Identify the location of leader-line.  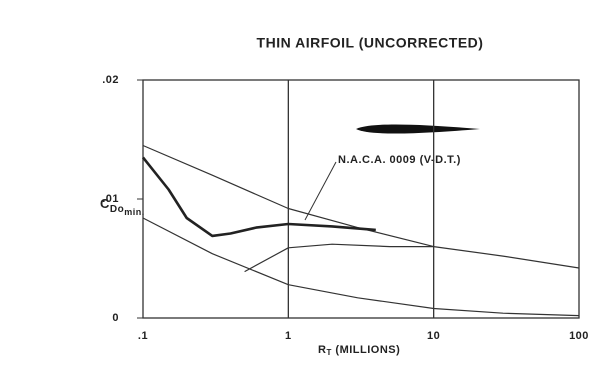
(320, 191).